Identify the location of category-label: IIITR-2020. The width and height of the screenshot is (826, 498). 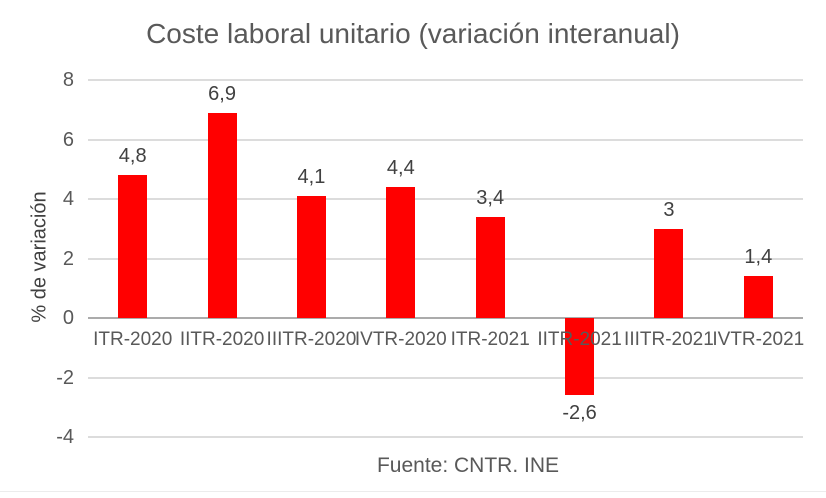
(311, 339).